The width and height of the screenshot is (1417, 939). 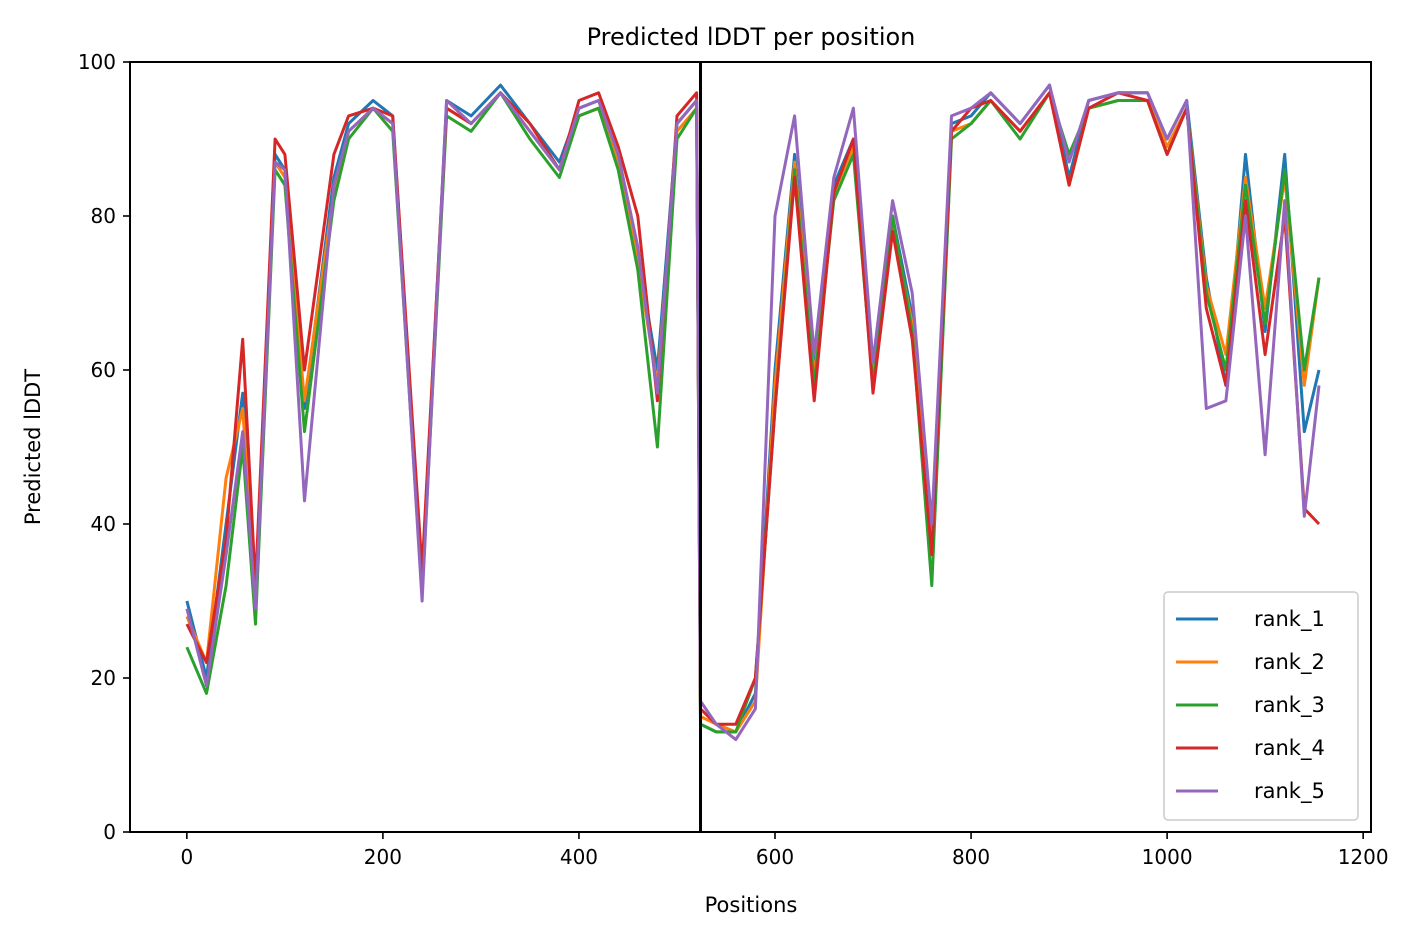 I want to click on y-tick-label: 60, so click(x=103, y=370).